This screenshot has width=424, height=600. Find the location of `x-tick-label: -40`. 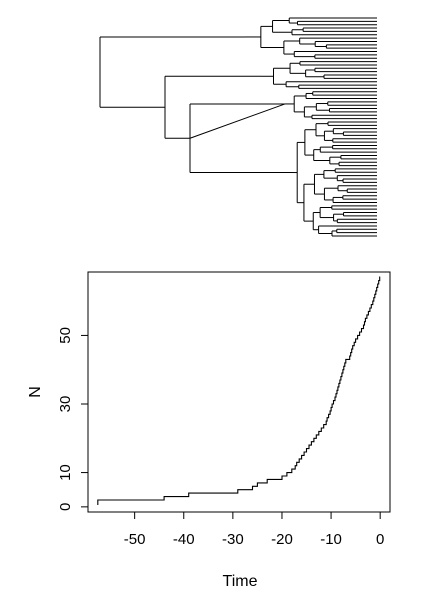

x-tick-label: -40 is located at coordinates (184, 539).